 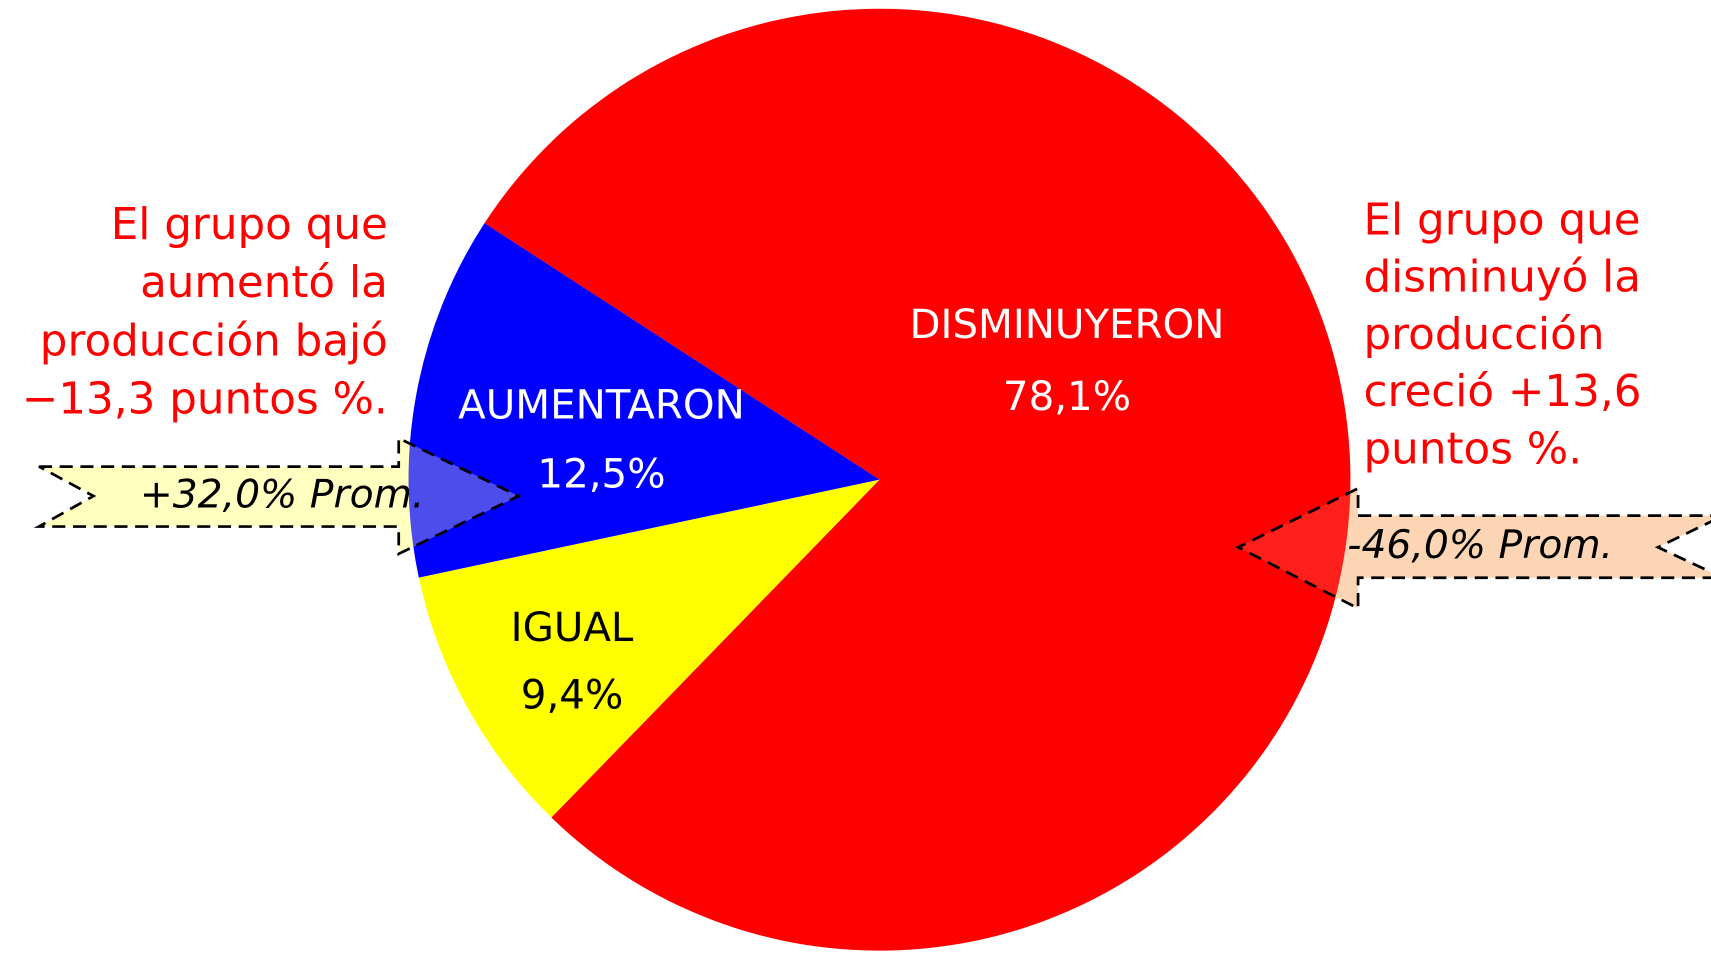 I want to click on slice-label: DISMINUYERON, so click(x=1067, y=324).